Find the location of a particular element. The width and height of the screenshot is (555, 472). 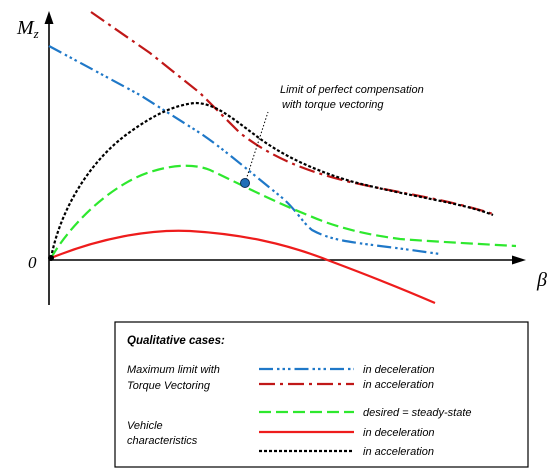

annotation-line-1: Limit of perfect compensation is located at coordinates (352, 90).